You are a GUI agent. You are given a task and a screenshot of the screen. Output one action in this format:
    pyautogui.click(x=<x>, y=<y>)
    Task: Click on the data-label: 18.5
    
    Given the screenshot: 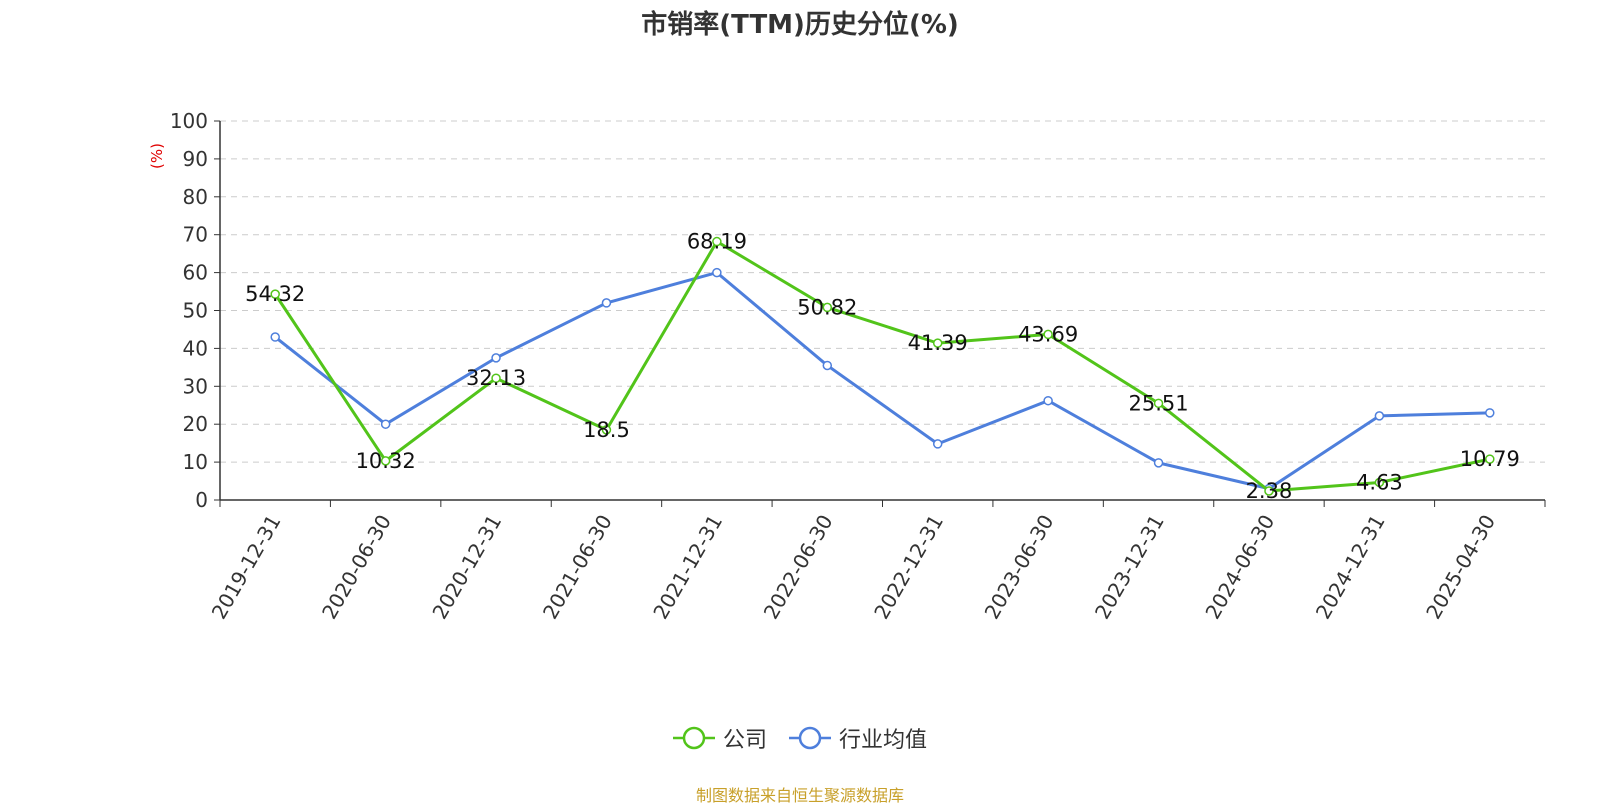 What is the action you would take?
    pyautogui.click(x=606, y=430)
    